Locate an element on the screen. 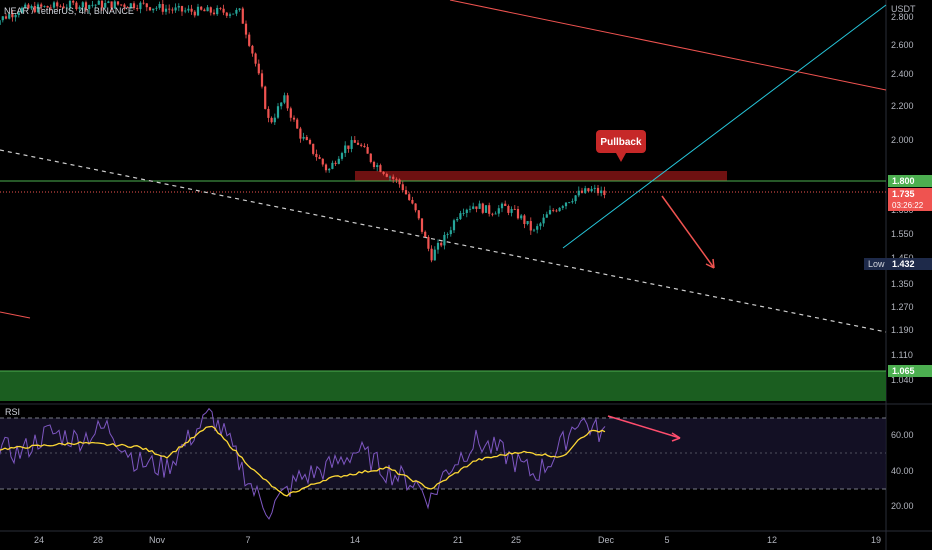  time-tick: 28 is located at coordinates (98, 540).